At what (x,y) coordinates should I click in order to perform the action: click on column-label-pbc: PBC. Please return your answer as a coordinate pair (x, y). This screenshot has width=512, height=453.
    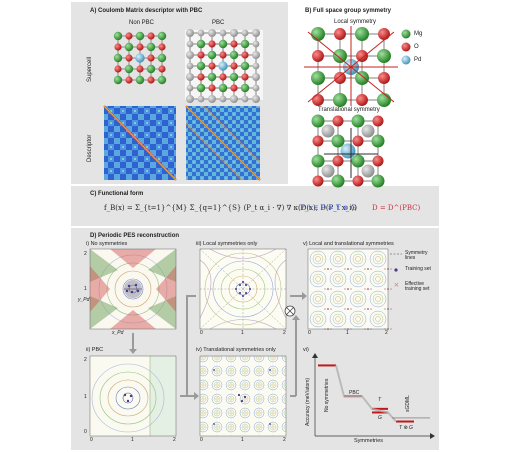
    Looking at the image, I should click on (218, 23).